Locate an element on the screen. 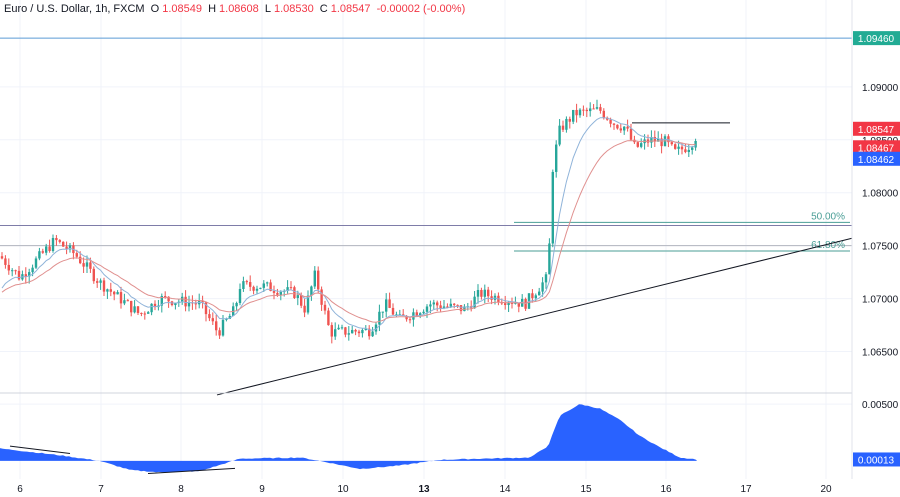 Image resolution: width=900 pixels, height=497 pixels. time-tick-label: 9 is located at coordinates (262, 489).